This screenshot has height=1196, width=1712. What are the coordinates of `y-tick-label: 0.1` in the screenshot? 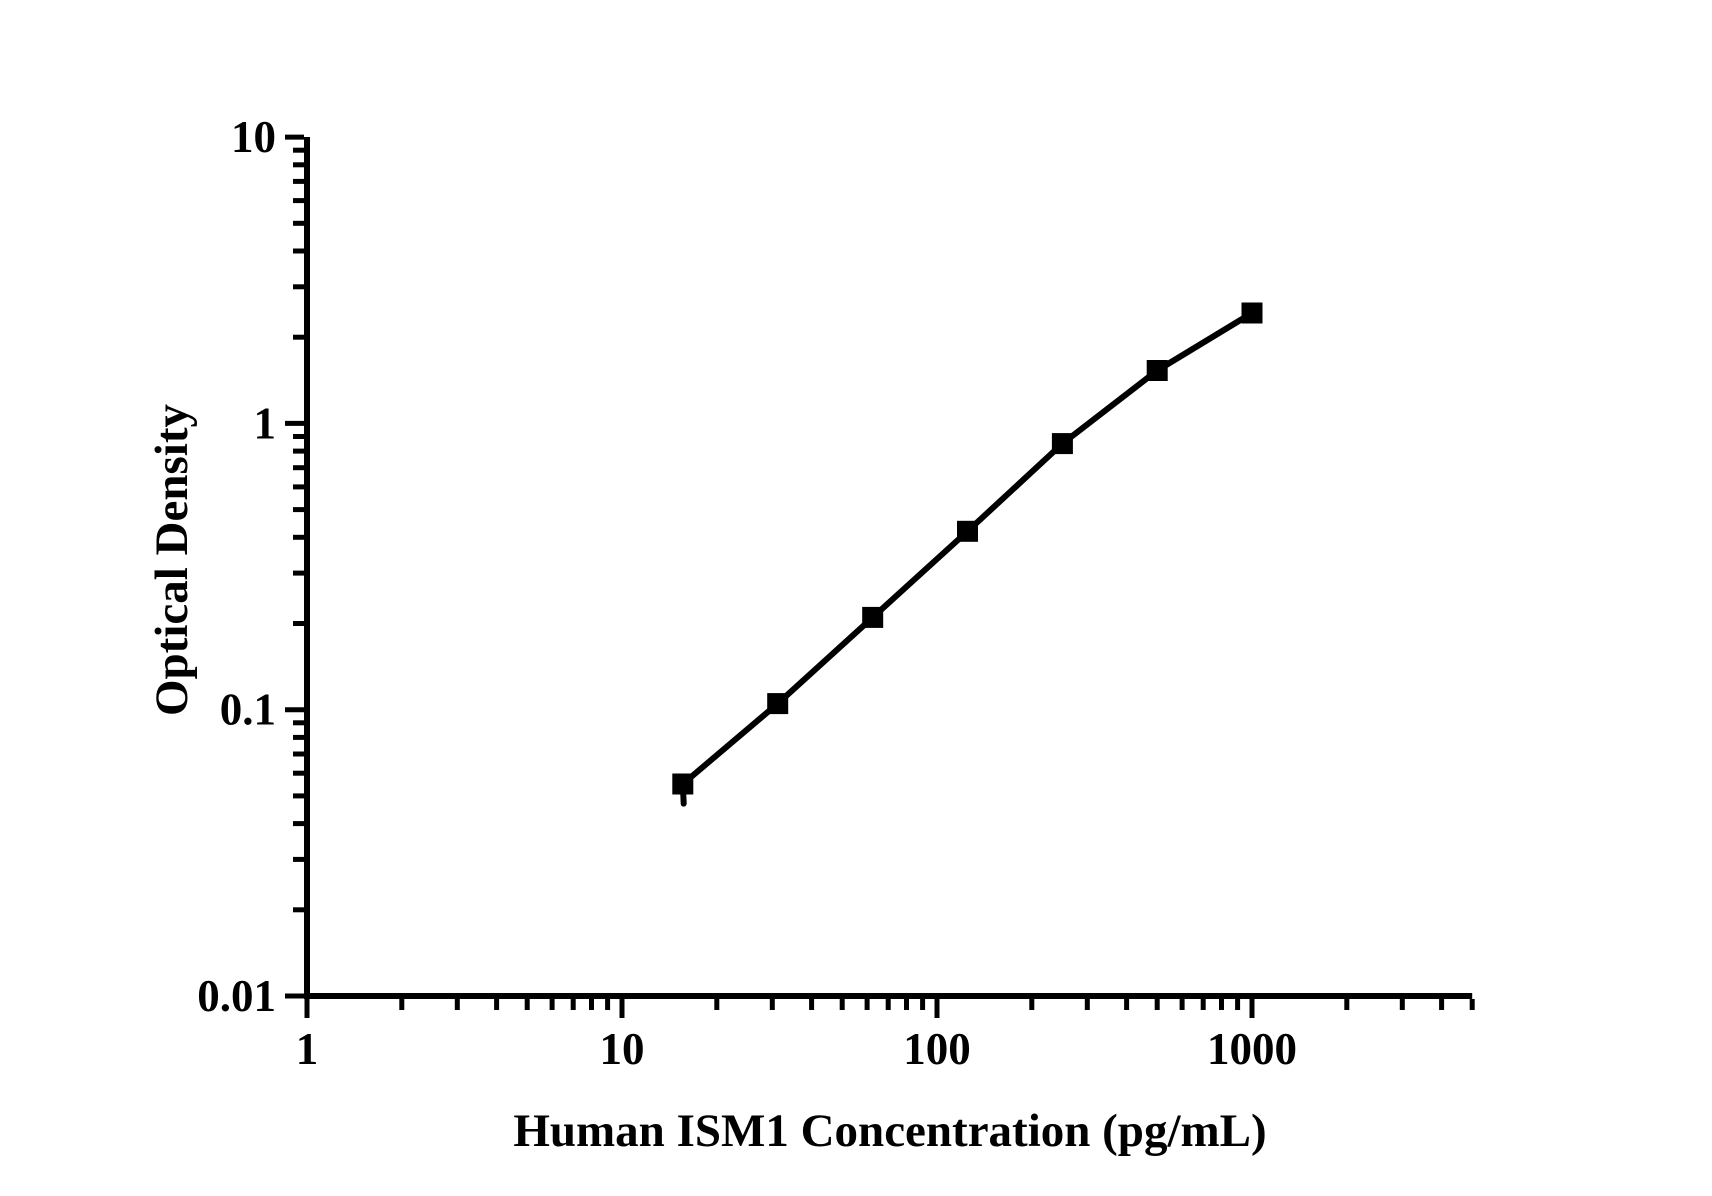 It's located at (248, 710).